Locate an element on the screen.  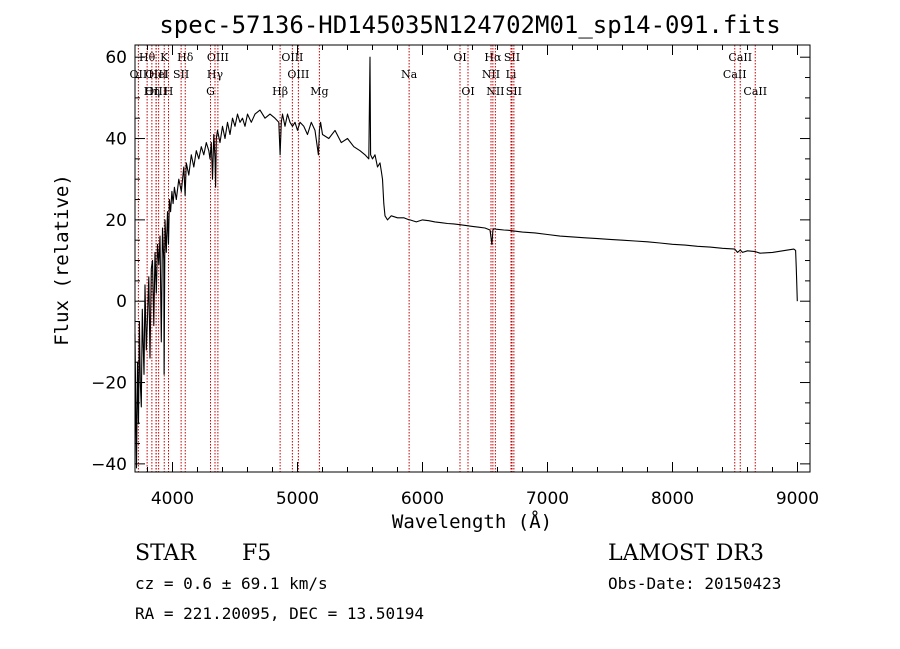
y-tick-label: −20 is located at coordinates (109, 384).